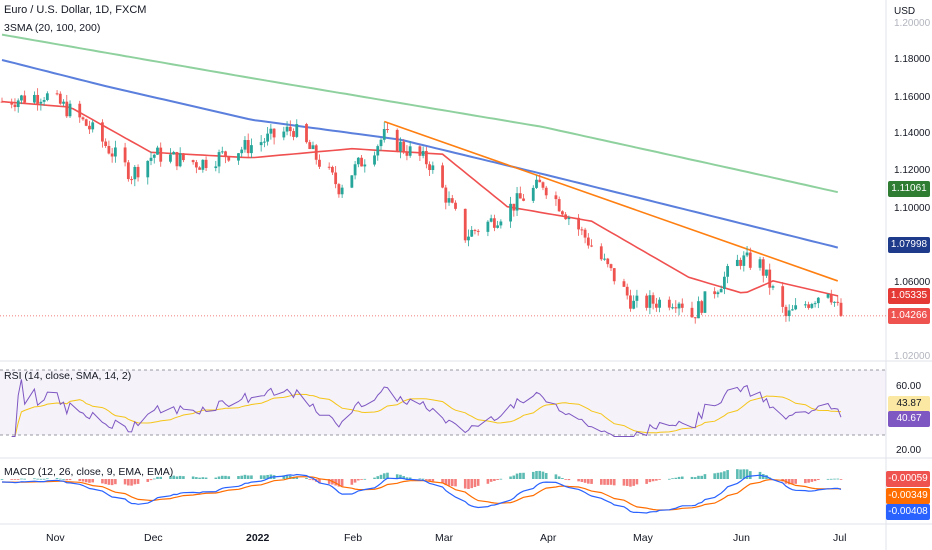  Describe the element at coordinates (89, 472) in the screenshot. I see `macd-label: MACD (12, 26, close, 9, EMA, EMA)` at that location.